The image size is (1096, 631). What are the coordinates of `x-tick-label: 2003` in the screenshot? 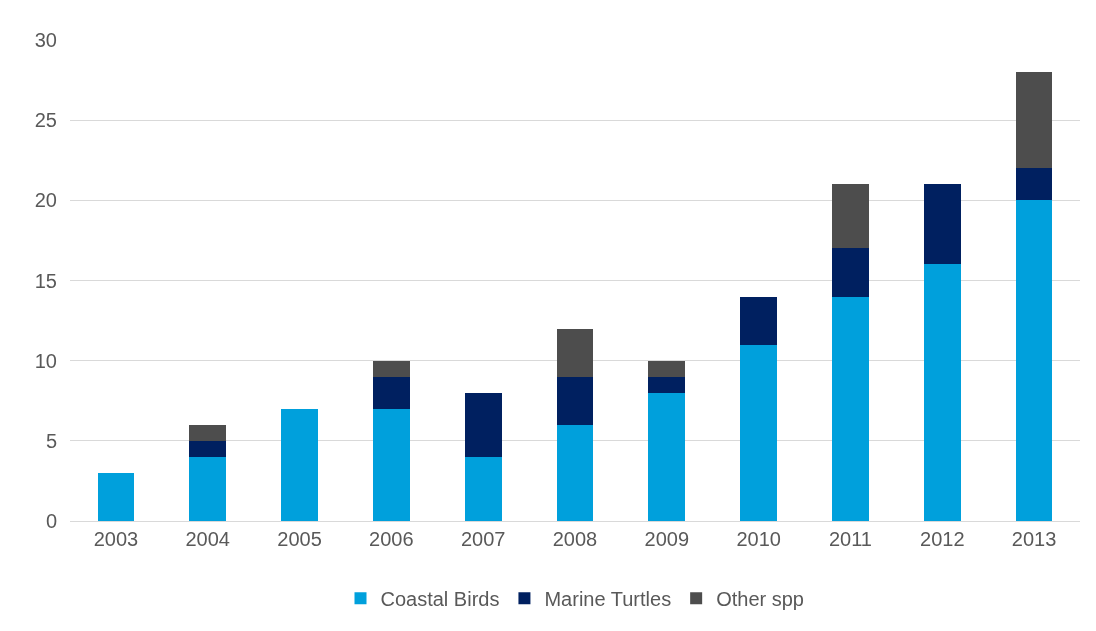 It's located at (116, 539).